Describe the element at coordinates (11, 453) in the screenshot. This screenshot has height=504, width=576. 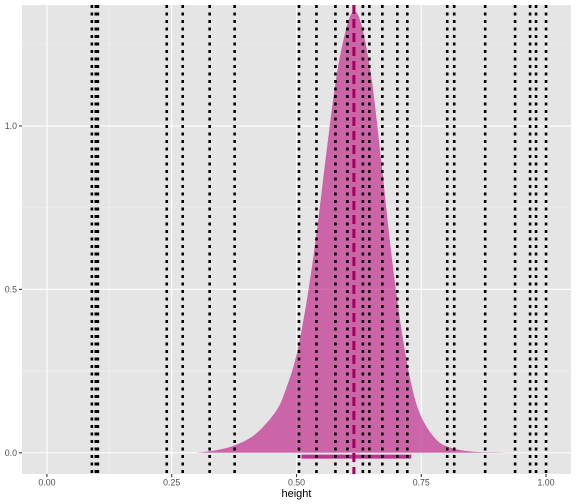
I see `y-tick-label: 0.0` at that location.